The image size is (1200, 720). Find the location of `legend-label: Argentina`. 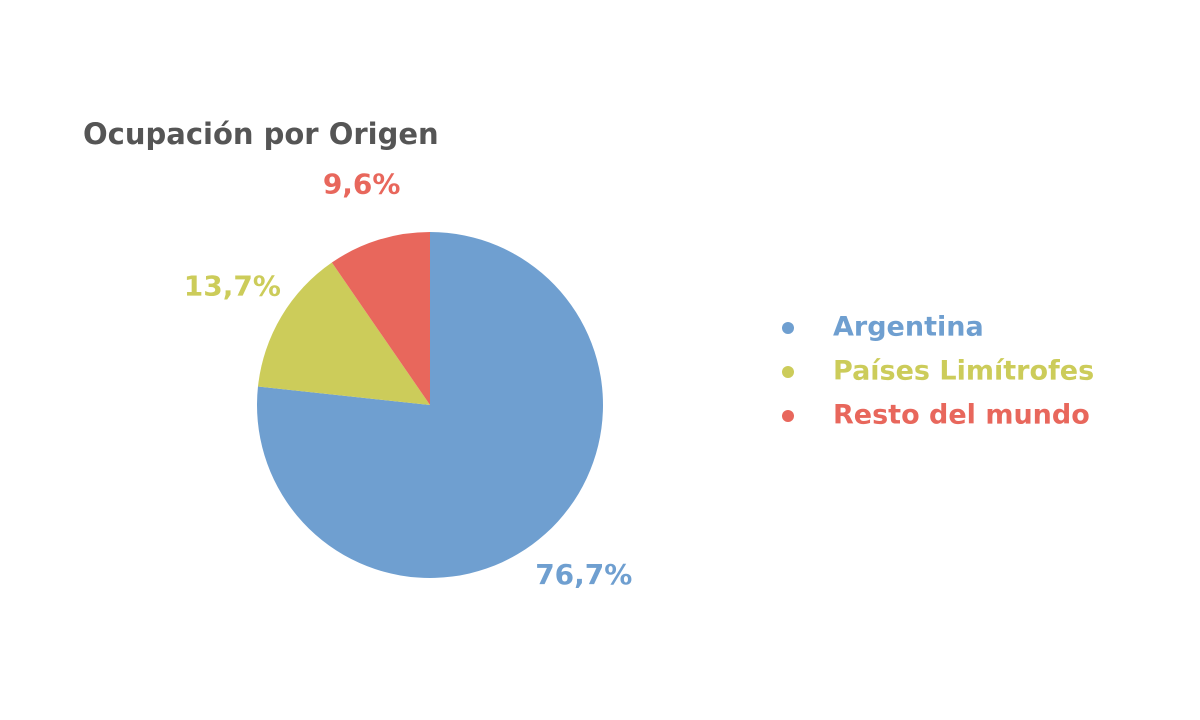

legend-label: Argentina is located at coordinates (908, 327).